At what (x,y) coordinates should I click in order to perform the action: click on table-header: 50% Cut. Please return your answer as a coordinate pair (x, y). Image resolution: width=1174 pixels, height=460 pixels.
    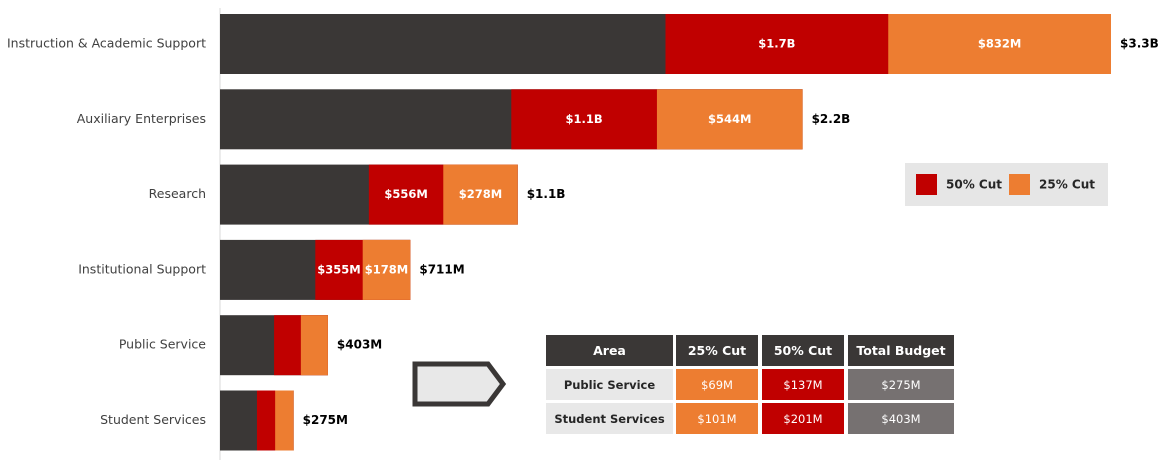
    Looking at the image, I should click on (803, 350).